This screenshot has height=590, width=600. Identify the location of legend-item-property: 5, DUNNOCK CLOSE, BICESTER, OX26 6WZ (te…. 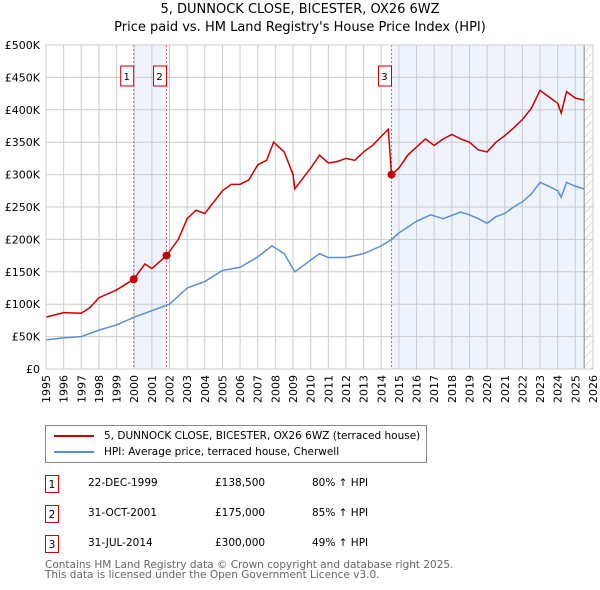
(237, 436).